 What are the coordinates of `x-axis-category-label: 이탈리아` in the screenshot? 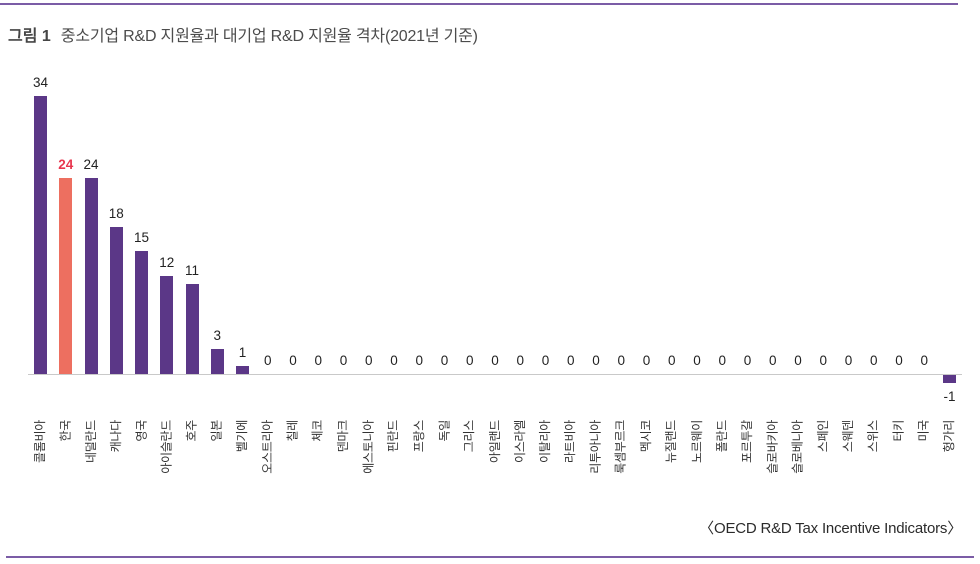 It's located at (545, 441).